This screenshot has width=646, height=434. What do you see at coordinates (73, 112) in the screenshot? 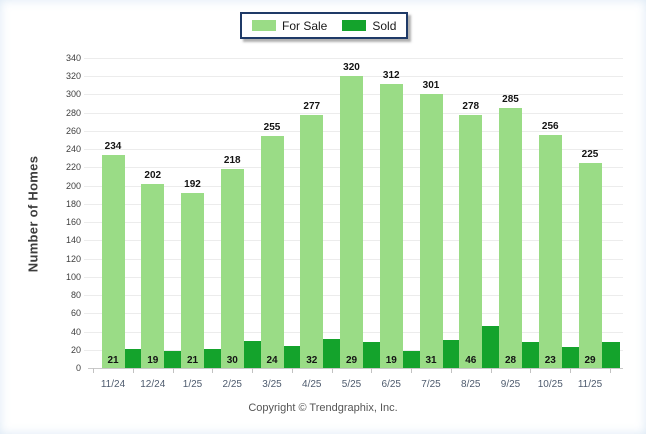
I see `y-tick-label: 280` at bounding box center [73, 112].